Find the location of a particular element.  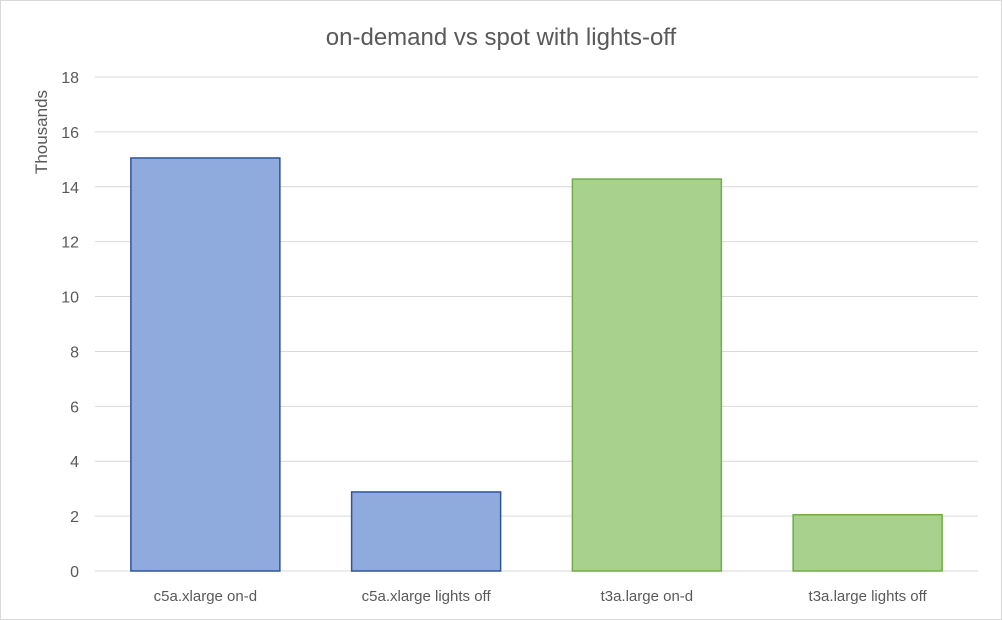

y-tick-label: 14 is located at coordinates (70, 188).